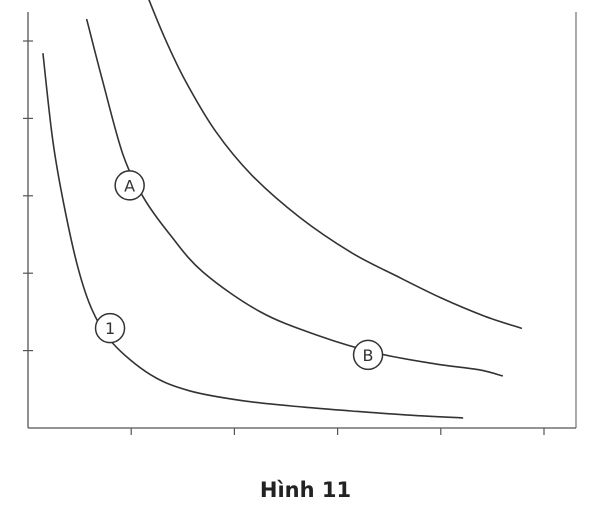  I want to click on label-text: A, so click(129, 185).